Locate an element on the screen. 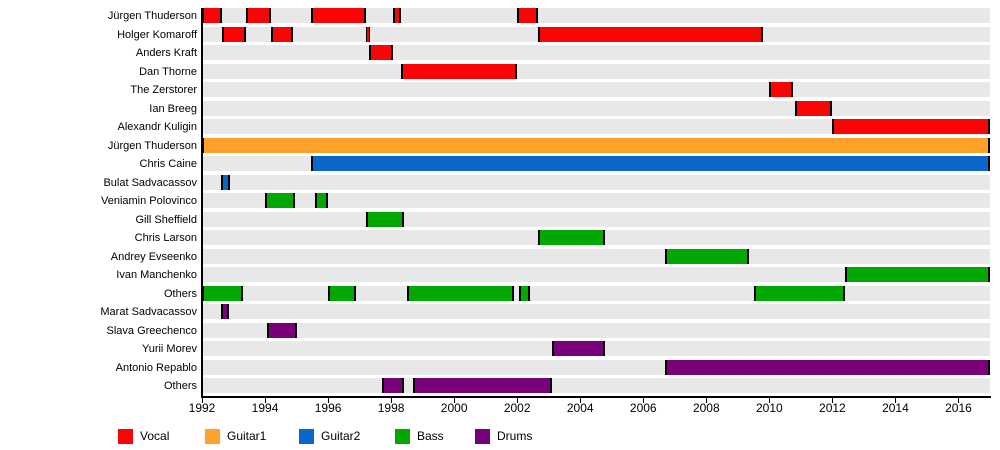 This screenshot has height=450, width=1000. legend-label: Guitar1 is located at coordinates (247, 436).